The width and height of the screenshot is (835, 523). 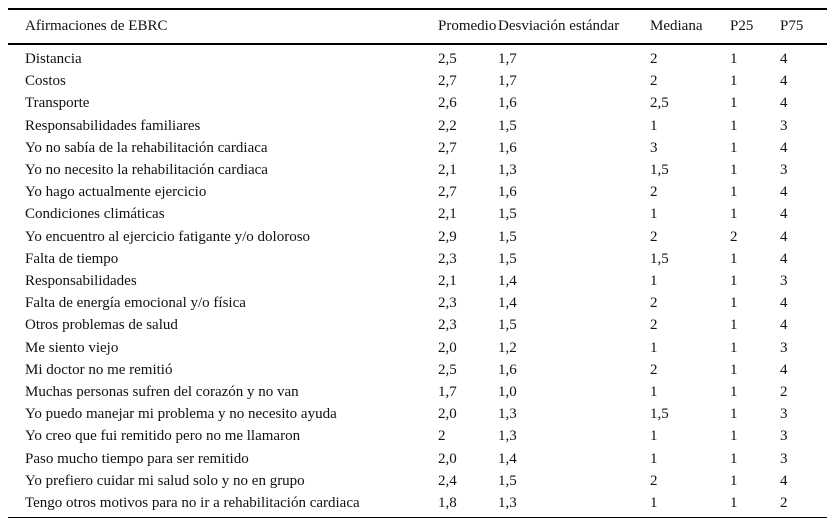 I want to click on table-row: Responsabilidades 2,1 1,4 1 1 3, so click(x=417, y=281).